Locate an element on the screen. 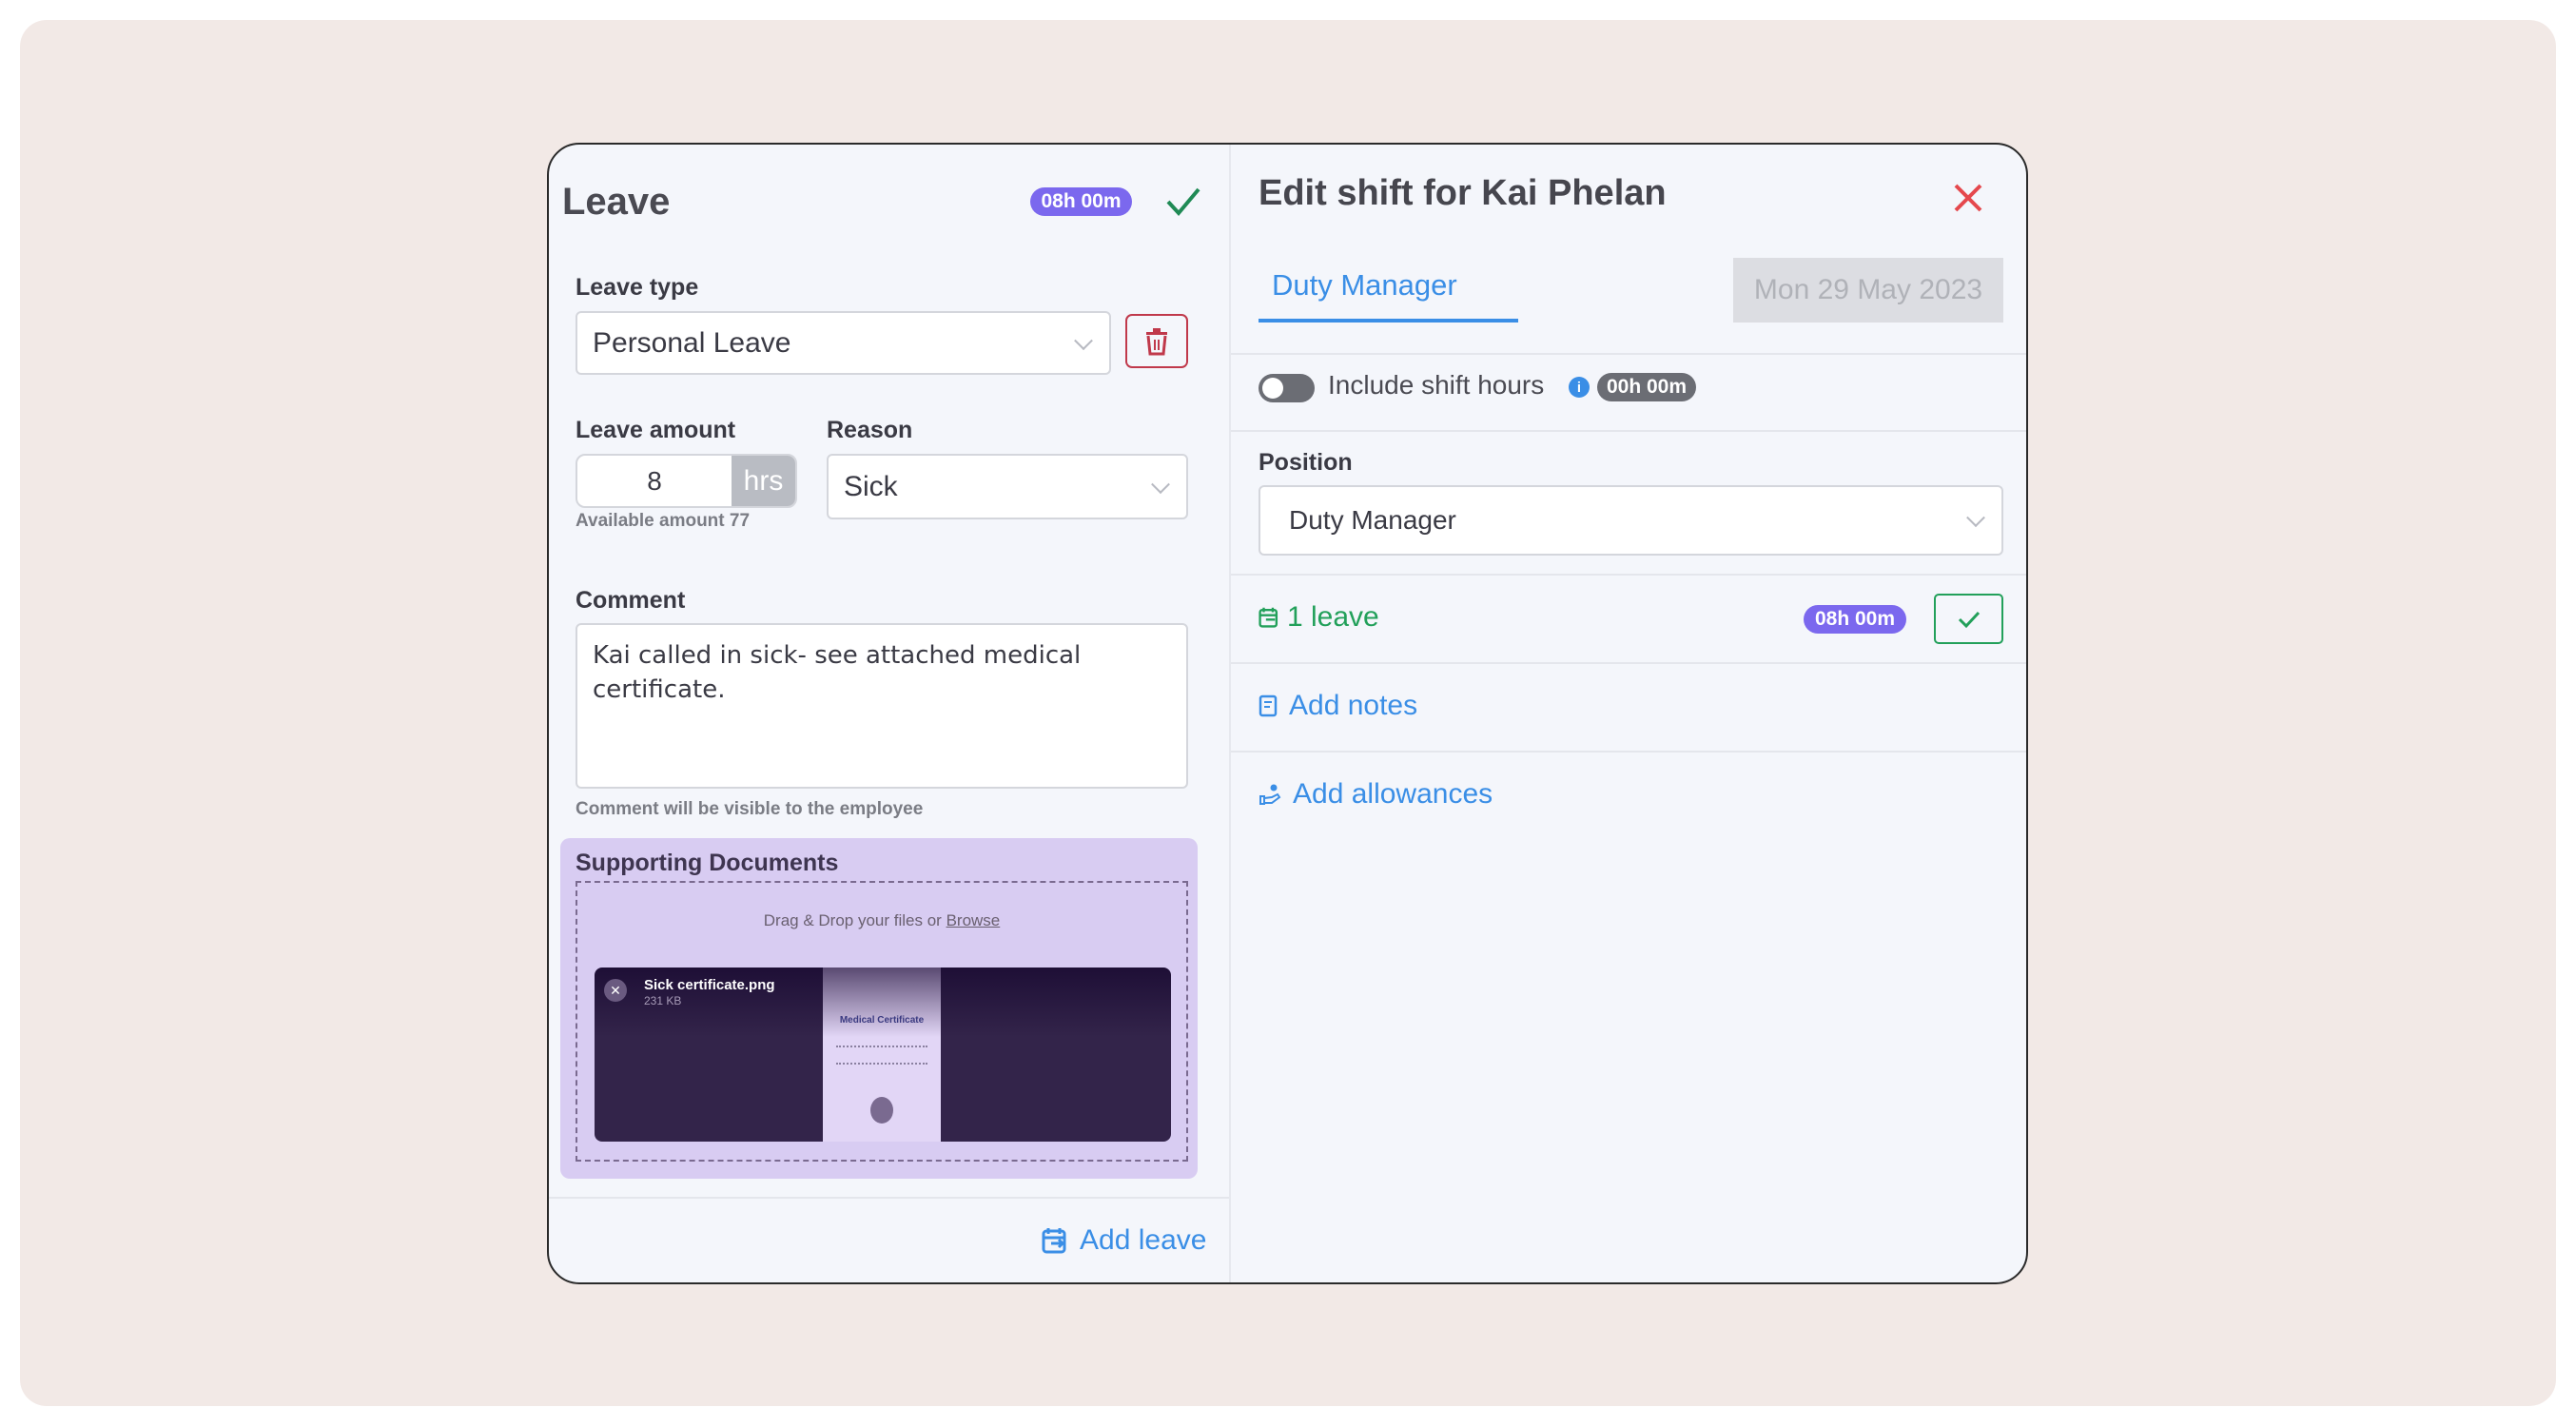 Image resolution: width=2576 pixels, height=1427 pixels. leave-amount-unit: hrs is located at coordinates (764, 481).